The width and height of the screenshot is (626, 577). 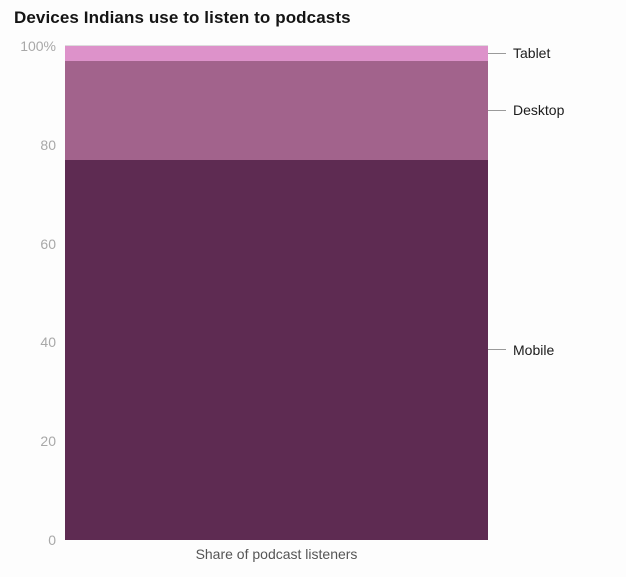 I want to click on series-label-tablet: Tablet, so click(x=519, y=53).